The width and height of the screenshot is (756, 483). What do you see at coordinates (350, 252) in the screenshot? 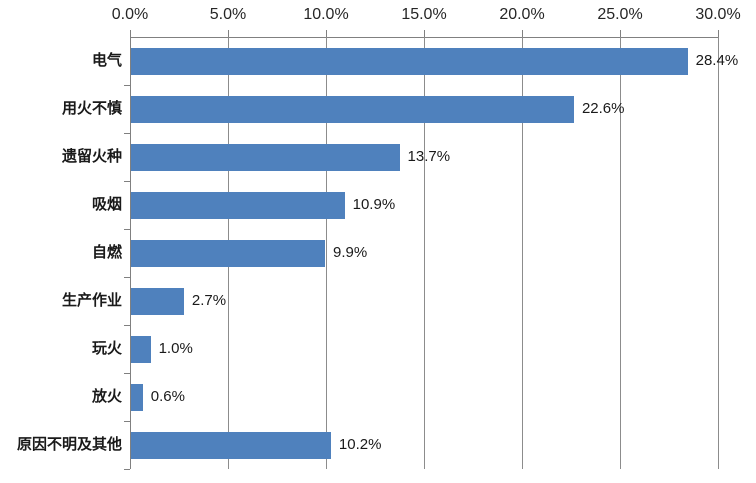
I see `bar-value-label: 9.9%` at bounding box center [350, 252].